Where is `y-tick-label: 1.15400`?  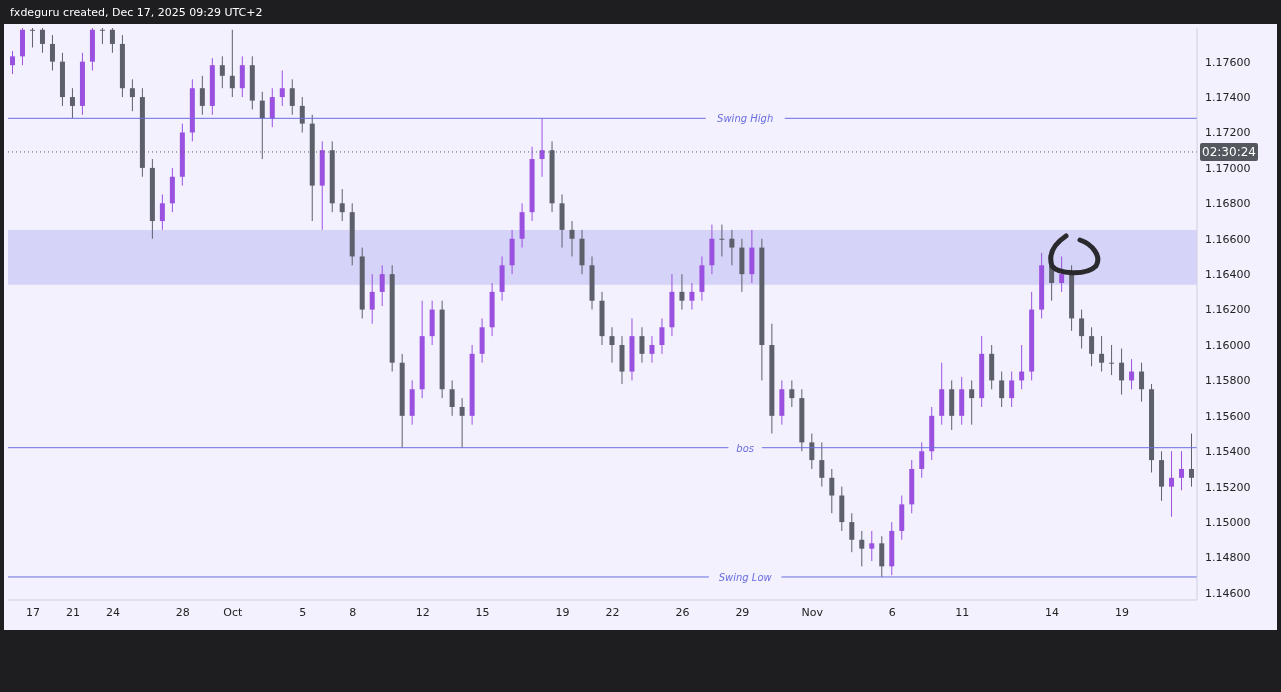
y-tick-label: 1.15400 is located at coordinates (1228, 452).